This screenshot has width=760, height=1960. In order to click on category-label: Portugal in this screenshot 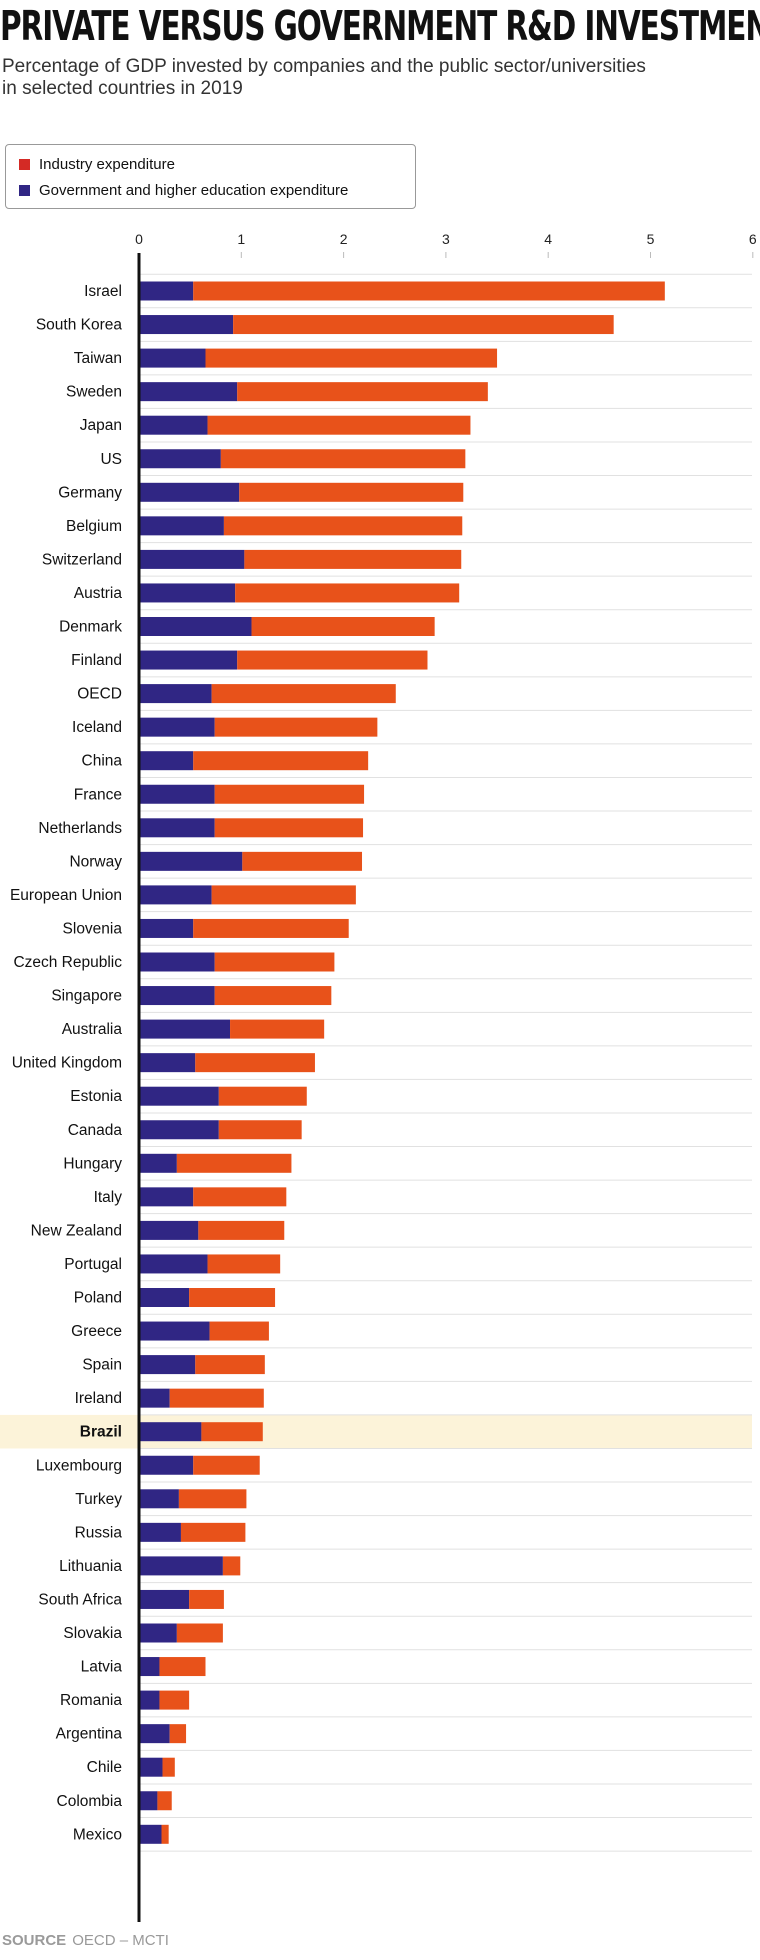, I will do `click(93, 1264)`.